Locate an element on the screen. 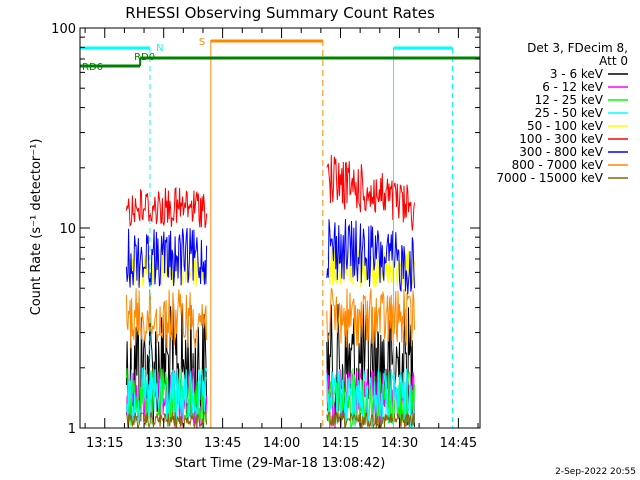 Image resolution: width=640 pixels, height=480 pixels. legend-label: 12 - 25 keV is located at coordinates (569, 100).